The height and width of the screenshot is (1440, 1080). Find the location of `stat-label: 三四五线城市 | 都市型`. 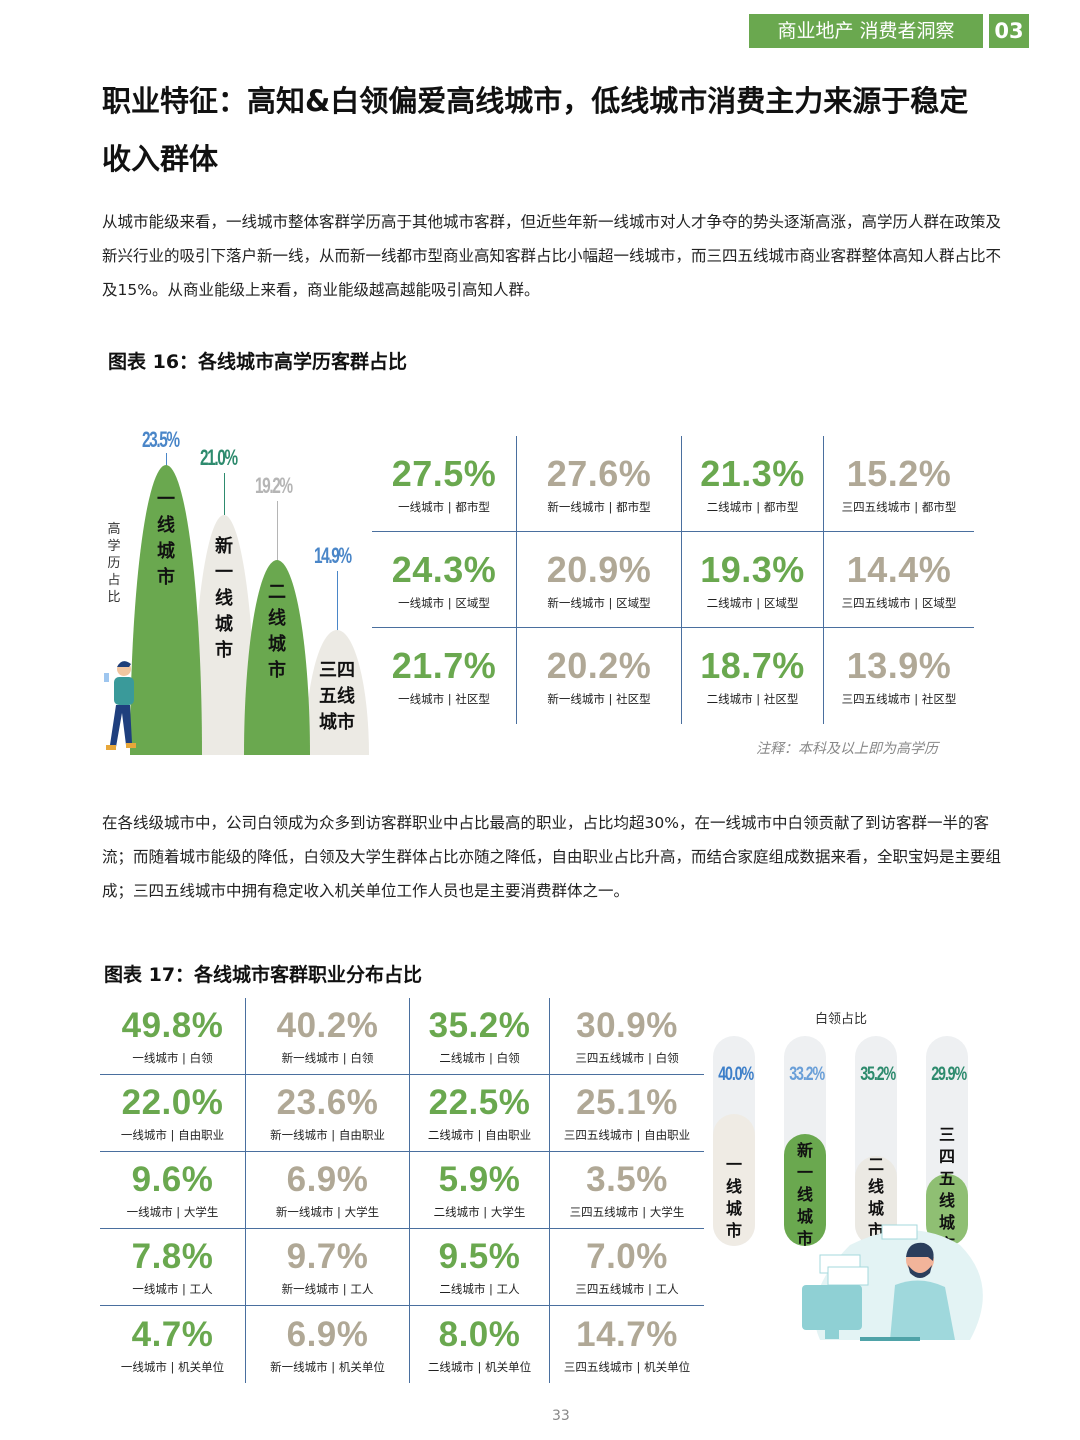

stat-label: 三四五线城市 | 都市型 is located at coordinates (899, 506).